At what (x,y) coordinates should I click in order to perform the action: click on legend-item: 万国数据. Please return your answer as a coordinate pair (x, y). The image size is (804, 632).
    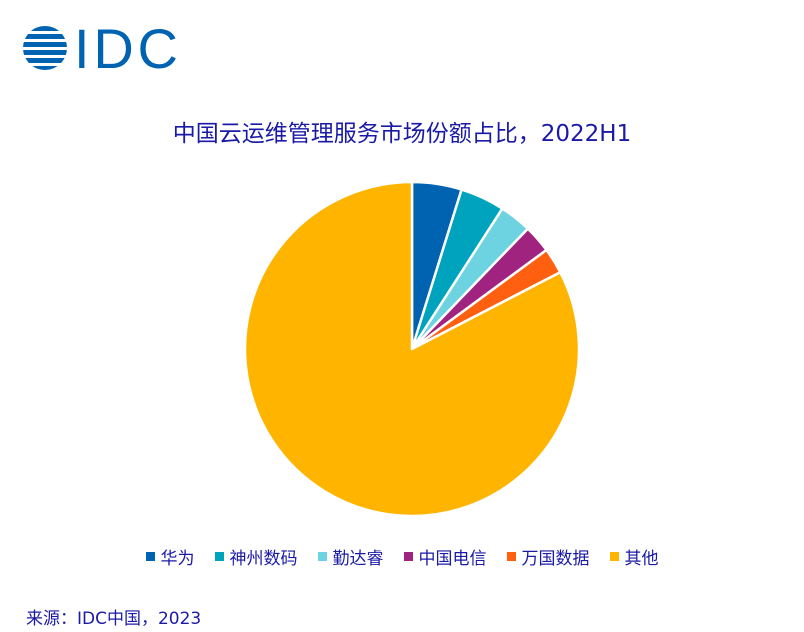
    Looking at the image, I should click on (548, 556).